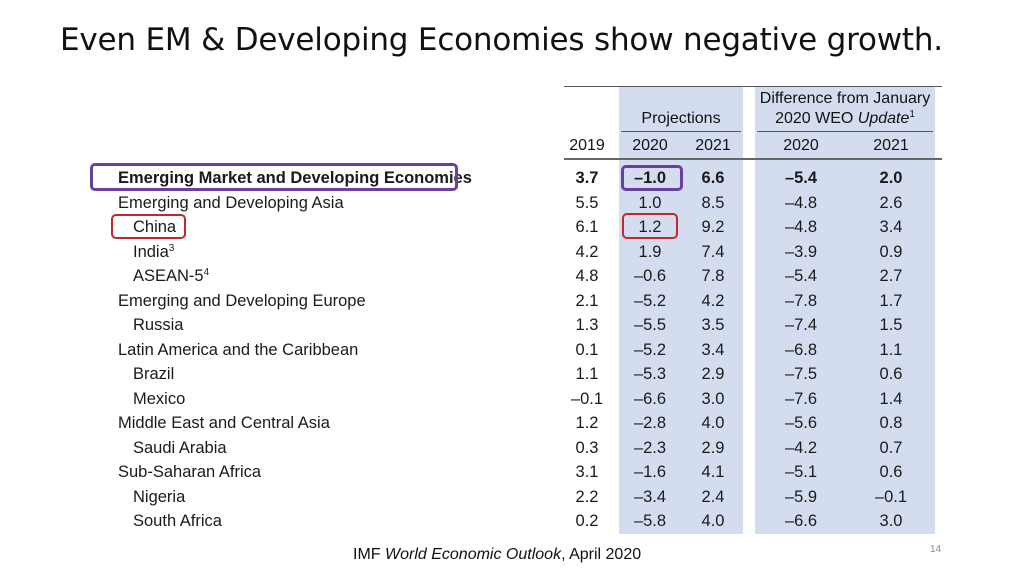 Image resolution: width=1024 pixels, height=576 pixels. I want to click on source-citation: IMF World Economic Outlook, April 2020, so click(497, 554).